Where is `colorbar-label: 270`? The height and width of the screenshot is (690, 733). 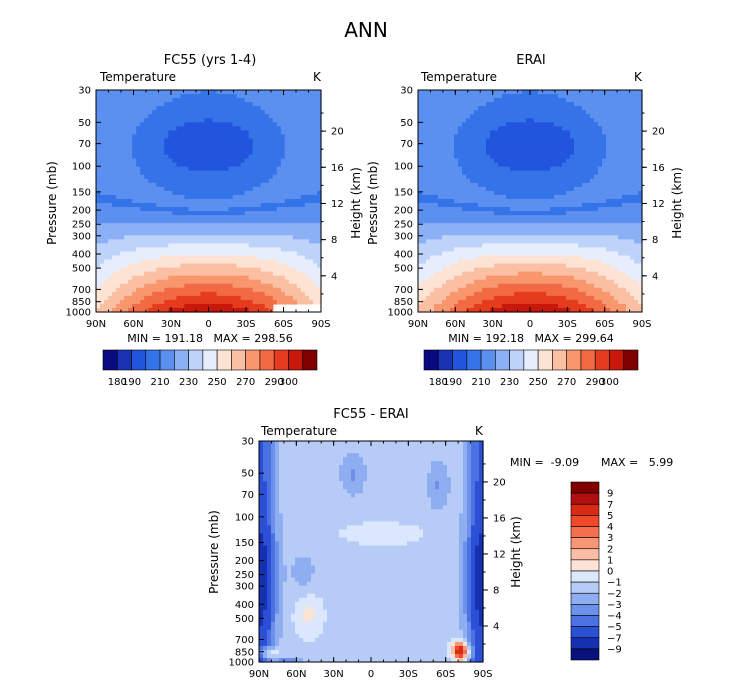
colorbar-label: 270 is located at coordinates (245, 382).